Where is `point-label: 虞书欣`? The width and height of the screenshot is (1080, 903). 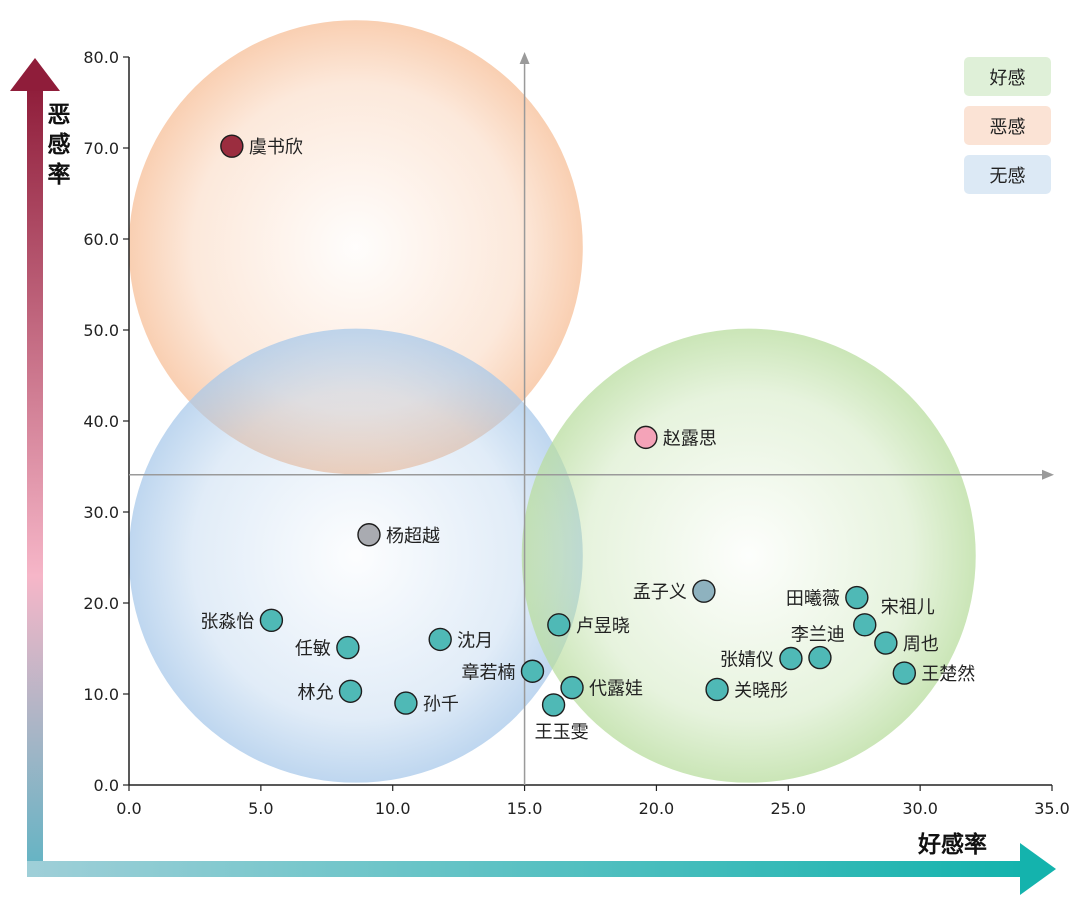
point-label: 虞书欣 is located at coordinates (276, 147).